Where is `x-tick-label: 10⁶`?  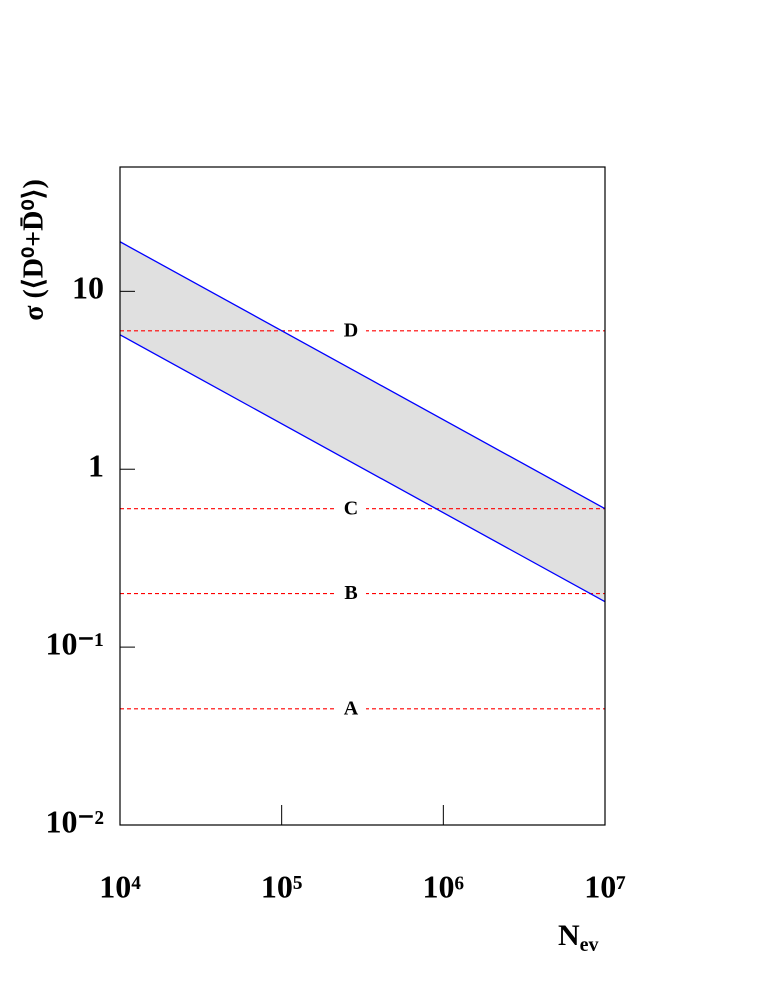 x-tick-label: 10⁶ is located at coordinates (444, 886).